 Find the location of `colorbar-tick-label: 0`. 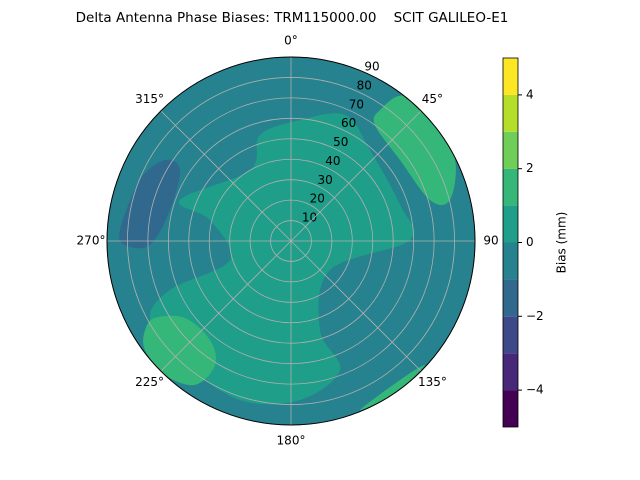

colorbar-tick-label: 0 is located at coordinates (530, 242).